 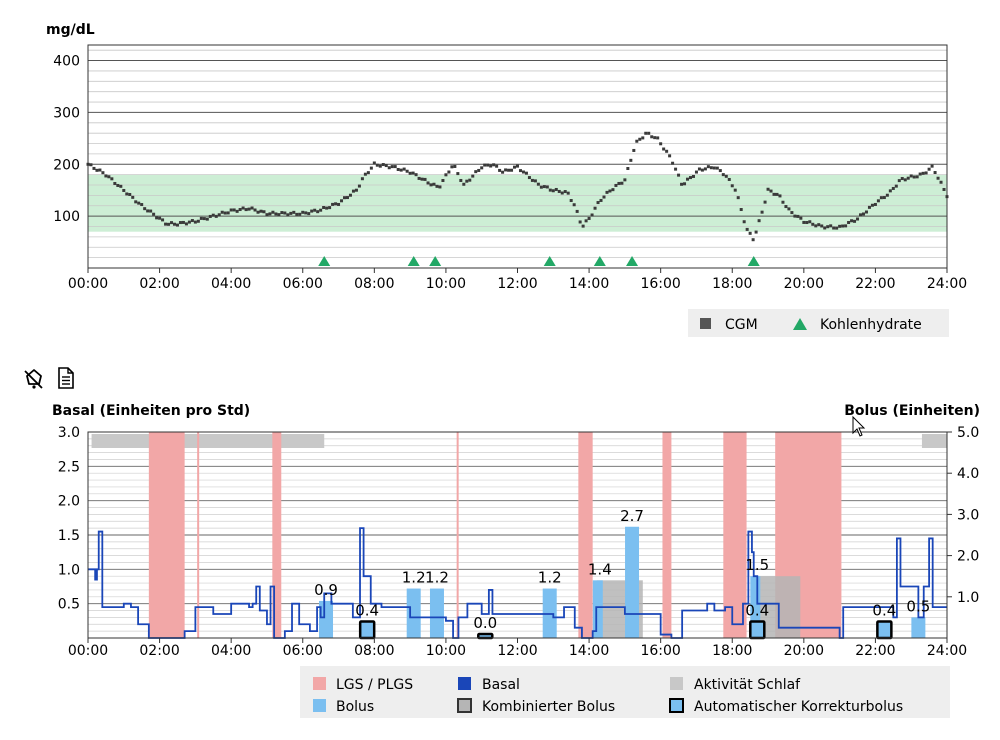 What do you see at coordinates (798, 707) in the screenshot?
I see `auto-bolus-legend-label: Automatischer Korrekturbolus` at bounding box center [798, 707].